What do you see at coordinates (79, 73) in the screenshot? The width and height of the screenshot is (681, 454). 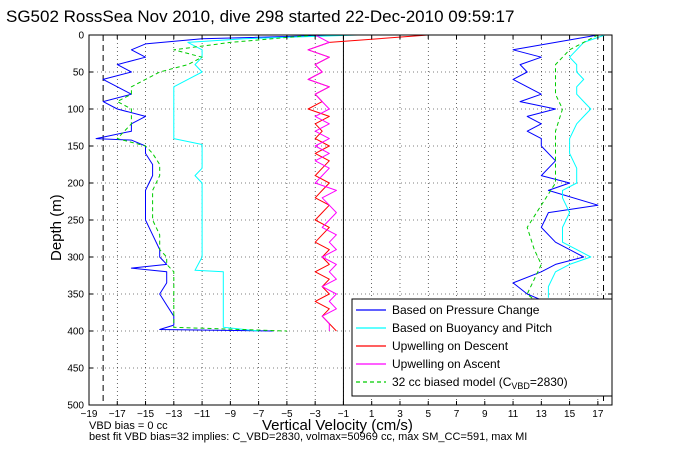 I see `y-tick-label: 50` at bounding box center [79, 73].